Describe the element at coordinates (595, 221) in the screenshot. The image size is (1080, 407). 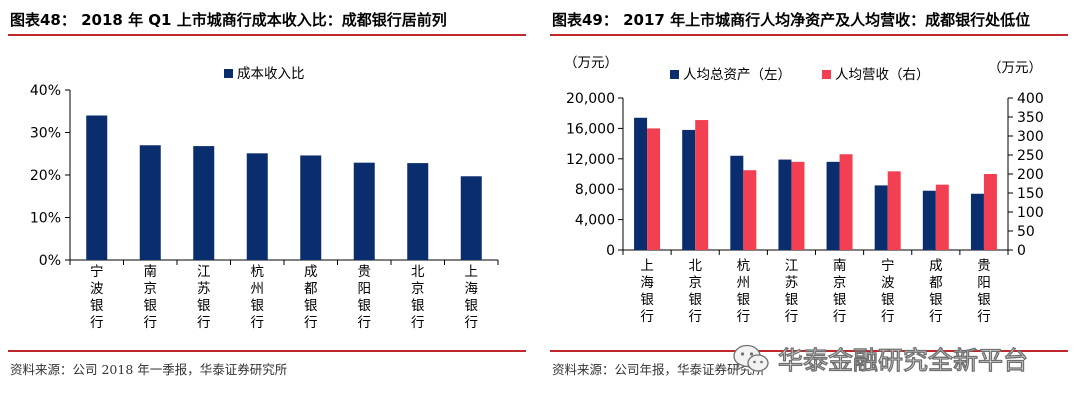
I see `right-chart-left-tick-label: 4,000` at that location.